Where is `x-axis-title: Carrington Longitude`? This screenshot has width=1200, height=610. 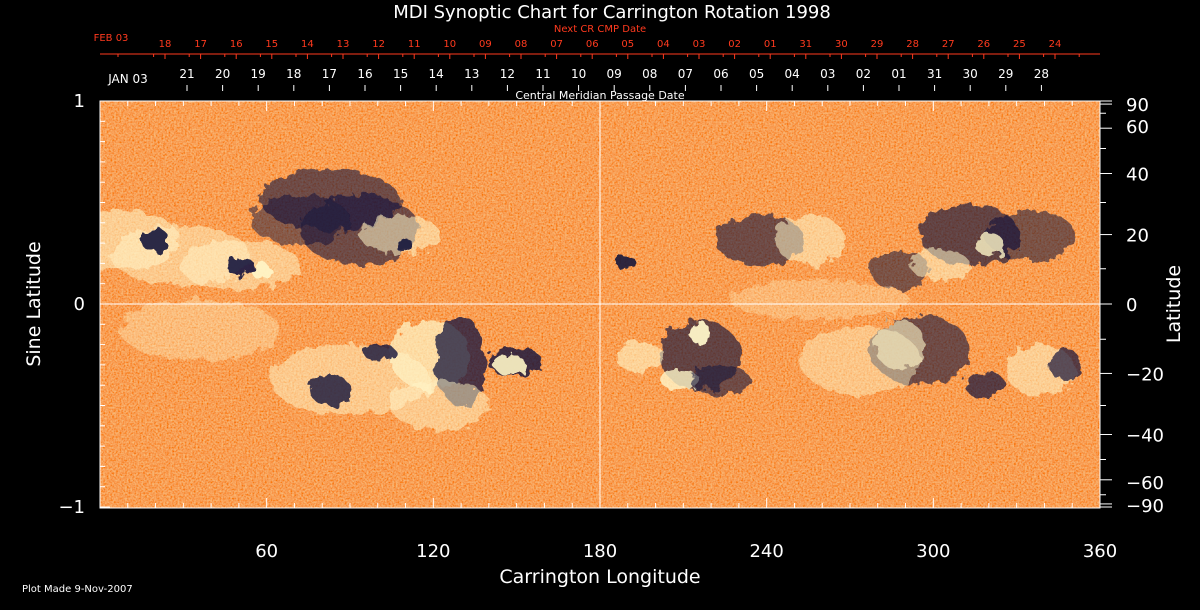
x-axis-title: Carrington Longitude is located at coordinates (599, 577).